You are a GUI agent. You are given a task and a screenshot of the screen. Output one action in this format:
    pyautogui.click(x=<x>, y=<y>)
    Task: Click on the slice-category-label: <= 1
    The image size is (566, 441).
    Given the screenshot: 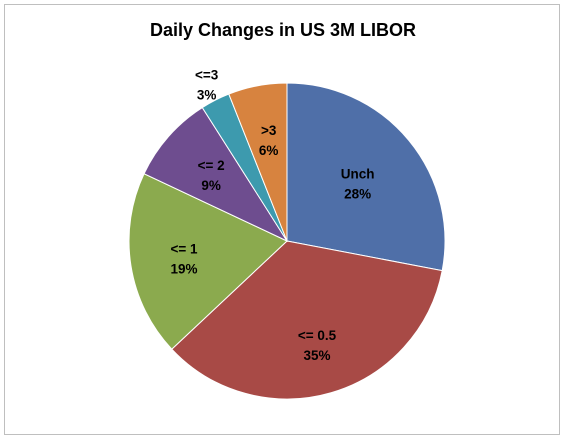 What is the action you would take?
    pyautogui.click(x=184, y=248)
    